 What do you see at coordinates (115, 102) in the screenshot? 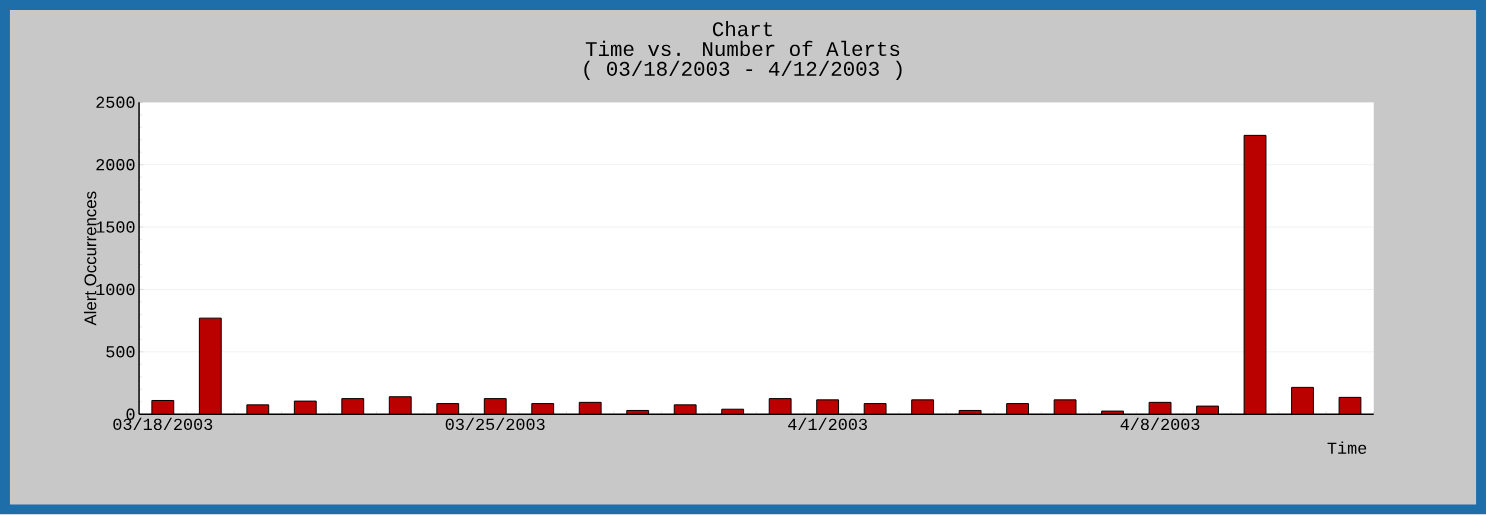
I see `y-tick-label: 2500` at bounding box center [115, 102].